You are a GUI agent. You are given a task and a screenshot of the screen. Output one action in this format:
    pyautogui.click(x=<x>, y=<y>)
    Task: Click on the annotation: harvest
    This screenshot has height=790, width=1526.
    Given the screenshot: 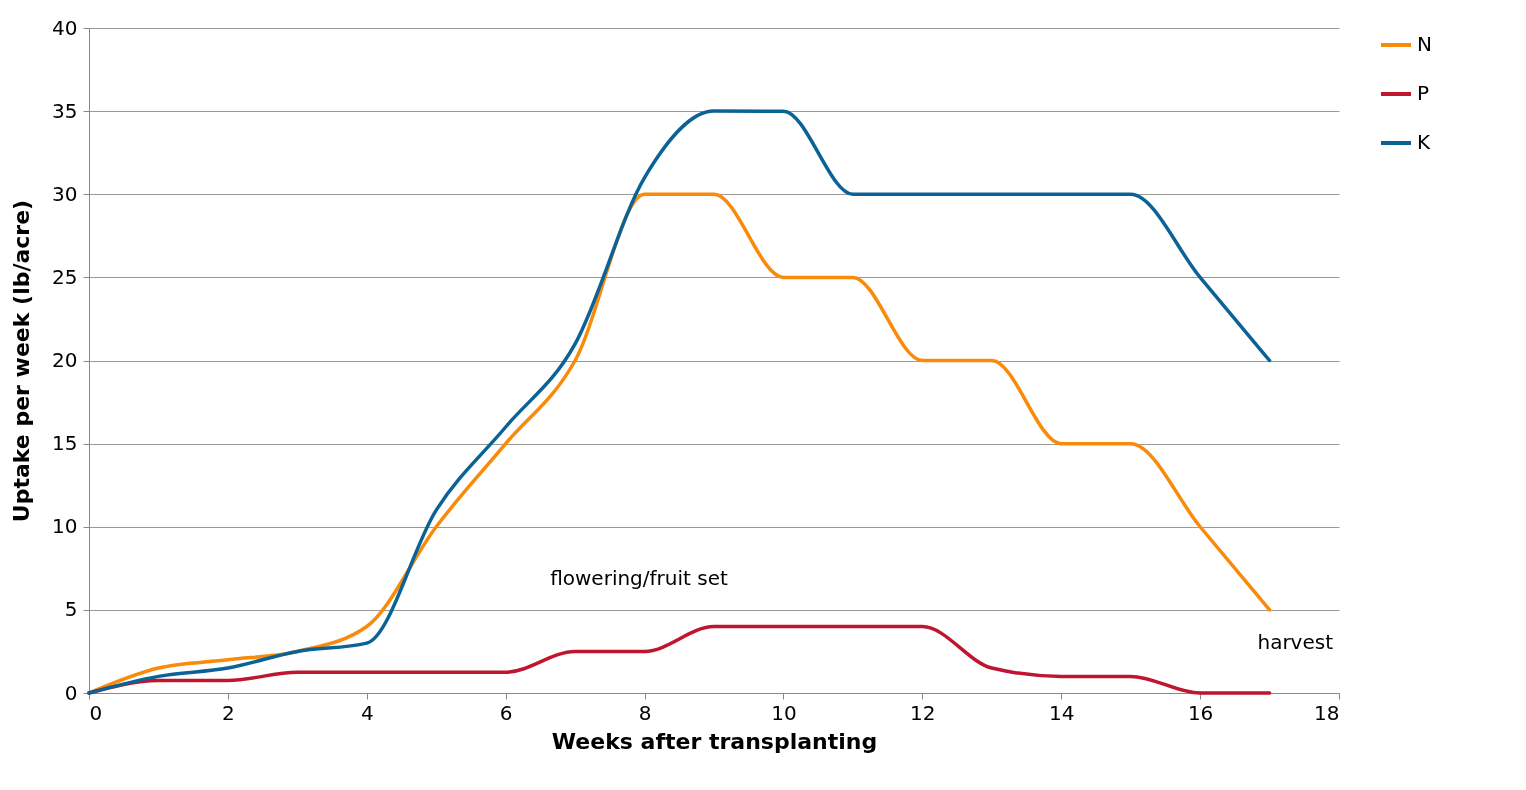 What is the action you would take?
    pyautogui.click(x=1295, y=642)
    